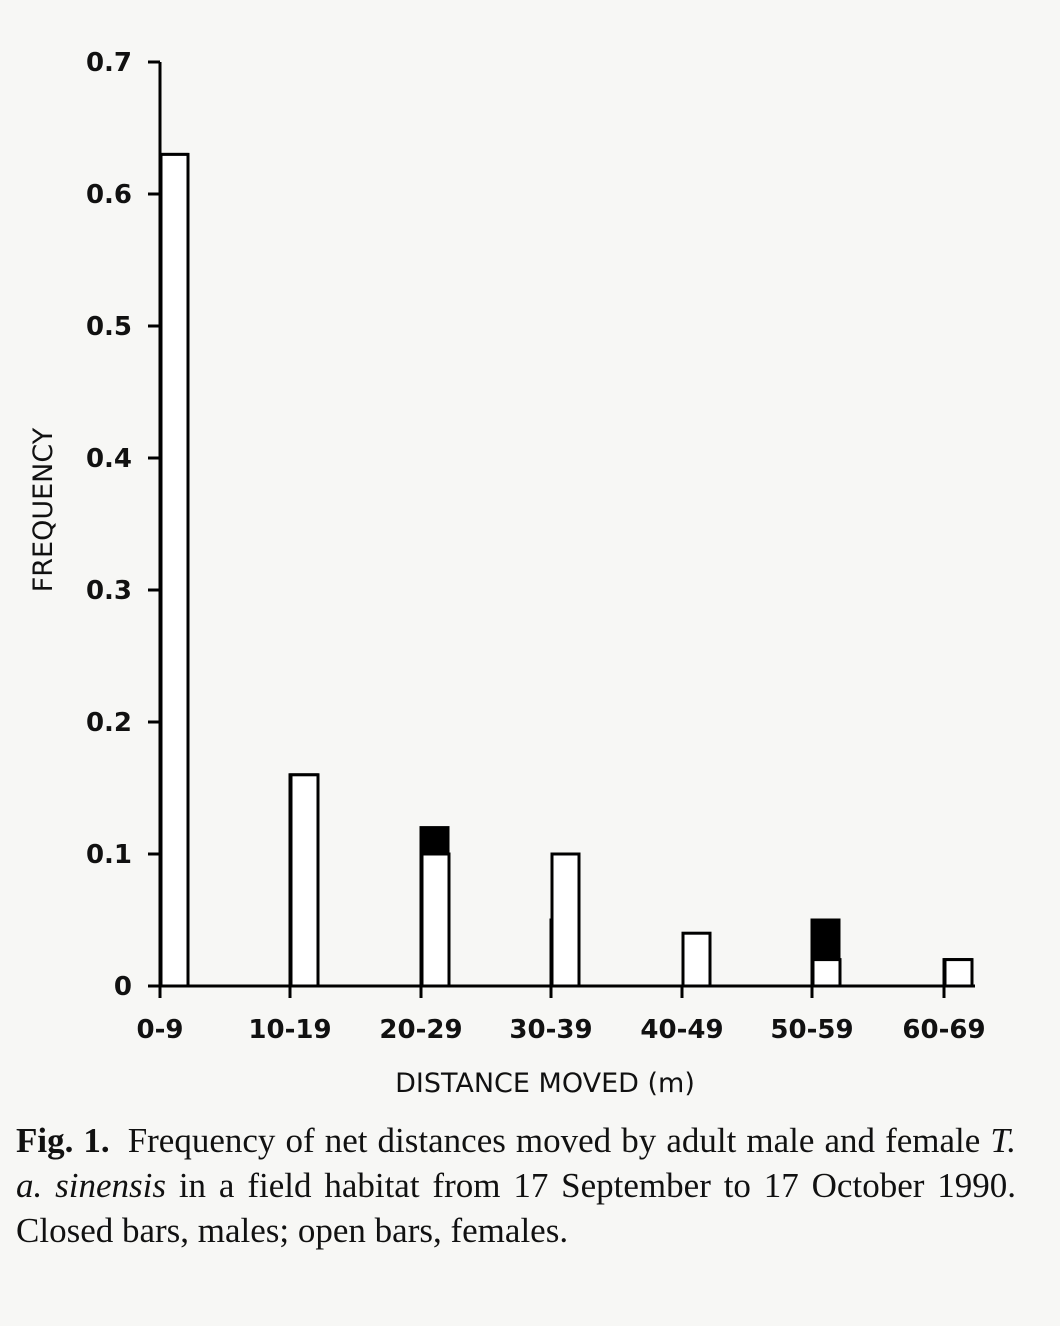  I want to click on species-name: T. a. sinensis, so click(516, 1163).